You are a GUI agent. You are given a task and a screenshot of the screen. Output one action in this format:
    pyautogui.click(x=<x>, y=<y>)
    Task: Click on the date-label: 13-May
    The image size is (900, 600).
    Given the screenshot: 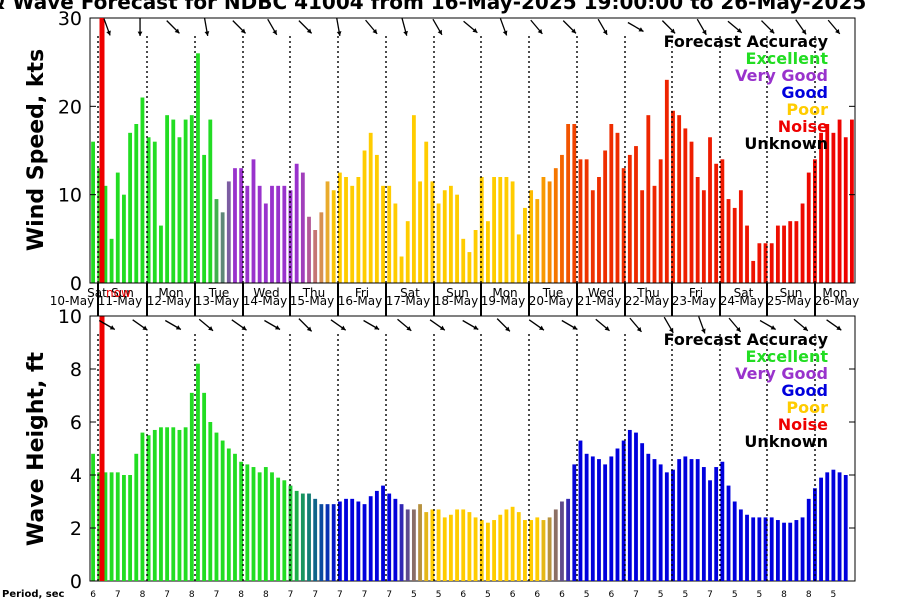 What is the action you would take?
    pyautogui.click(x=217, y=301)
    